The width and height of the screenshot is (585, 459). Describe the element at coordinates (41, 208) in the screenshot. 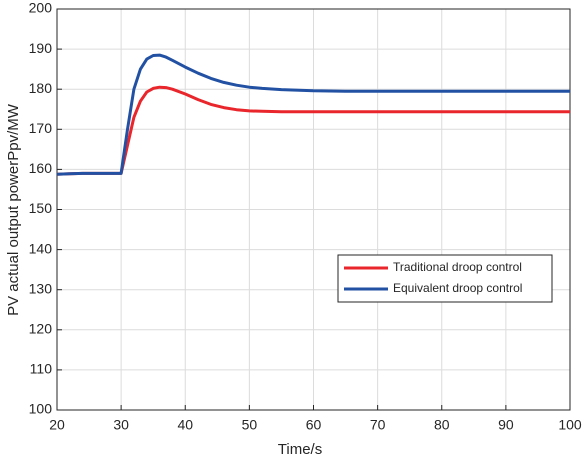

I see `y-tick-label: 150` at that location.